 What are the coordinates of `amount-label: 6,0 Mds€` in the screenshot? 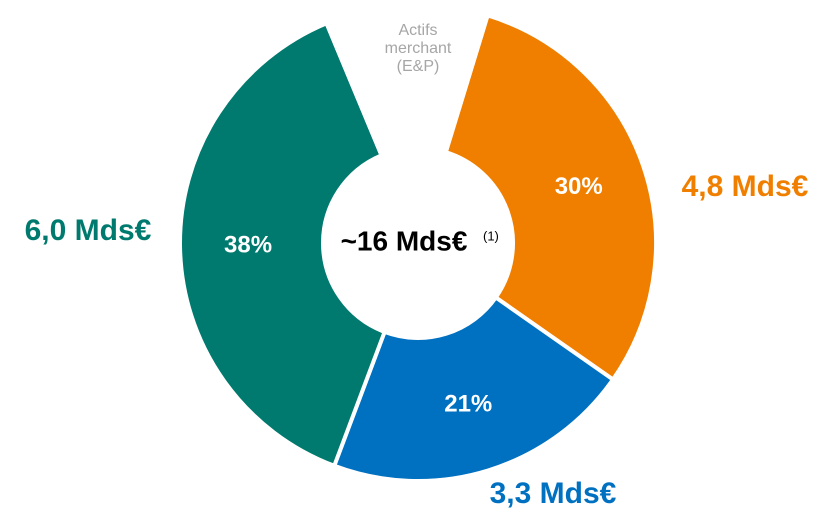 It's located at (88, 230).